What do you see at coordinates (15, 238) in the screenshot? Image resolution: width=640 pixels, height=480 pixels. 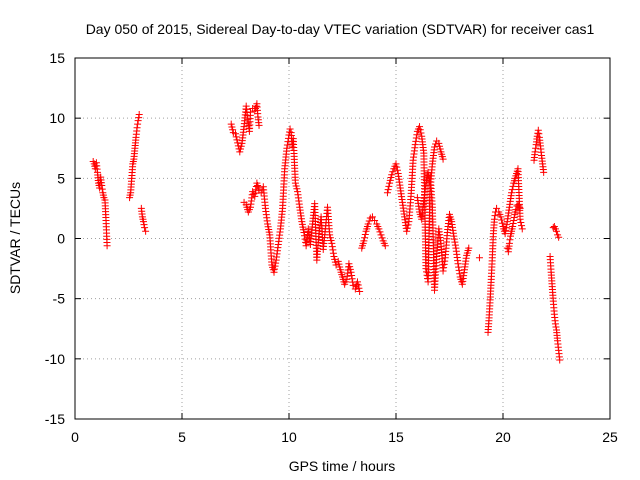 I see `y-axis-label: SDTVAR / TECUs` at bounding box center [15, 238].